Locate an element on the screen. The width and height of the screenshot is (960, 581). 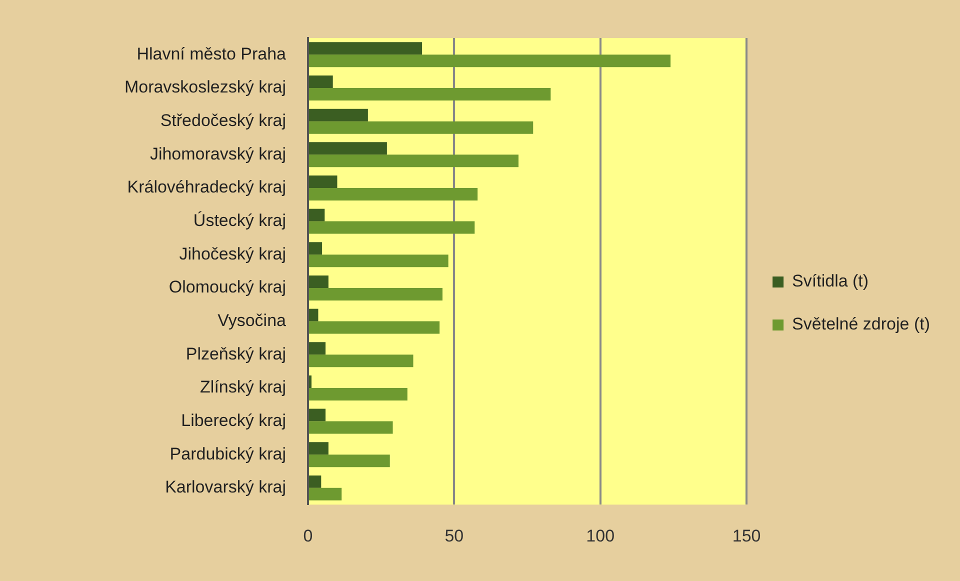
y-tick-label: Moravskoslezský kraj is located at coordinates (205, 87).